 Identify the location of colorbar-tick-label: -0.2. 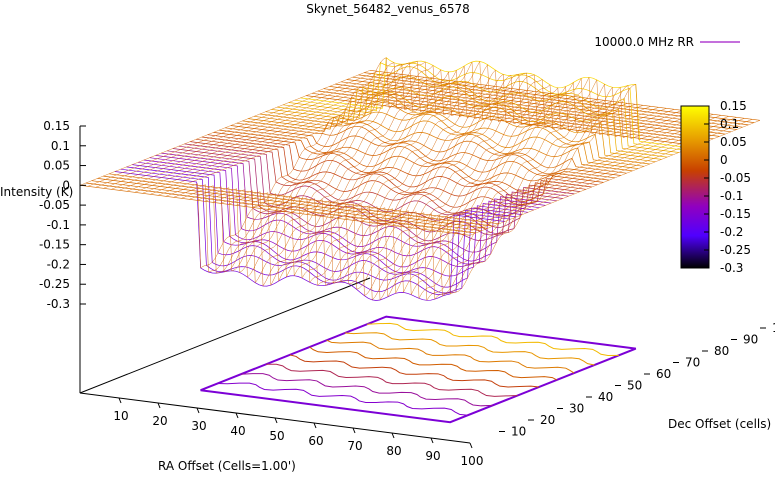
(731, 232).